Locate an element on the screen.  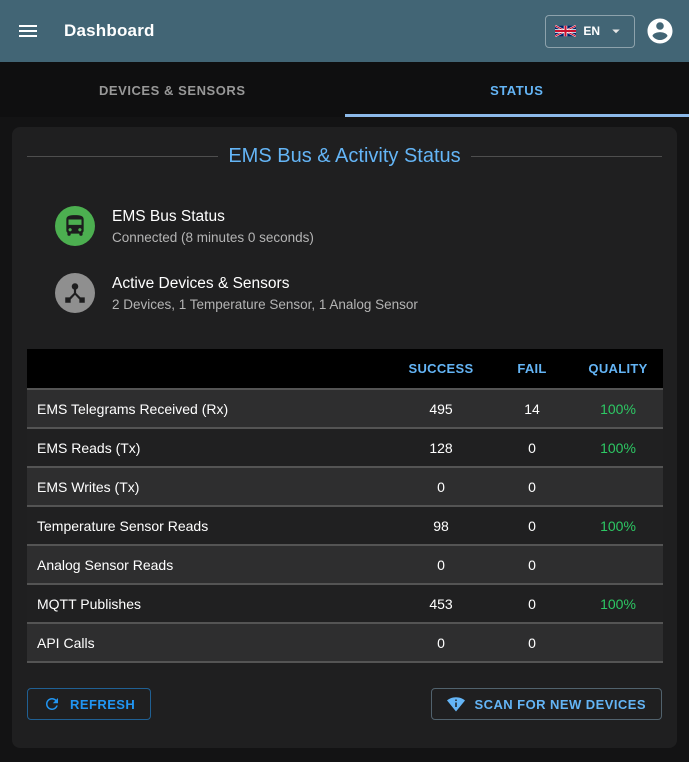
tab-bar: DEVICES & SENSORS STATUS is located at coordinates (344, 89).